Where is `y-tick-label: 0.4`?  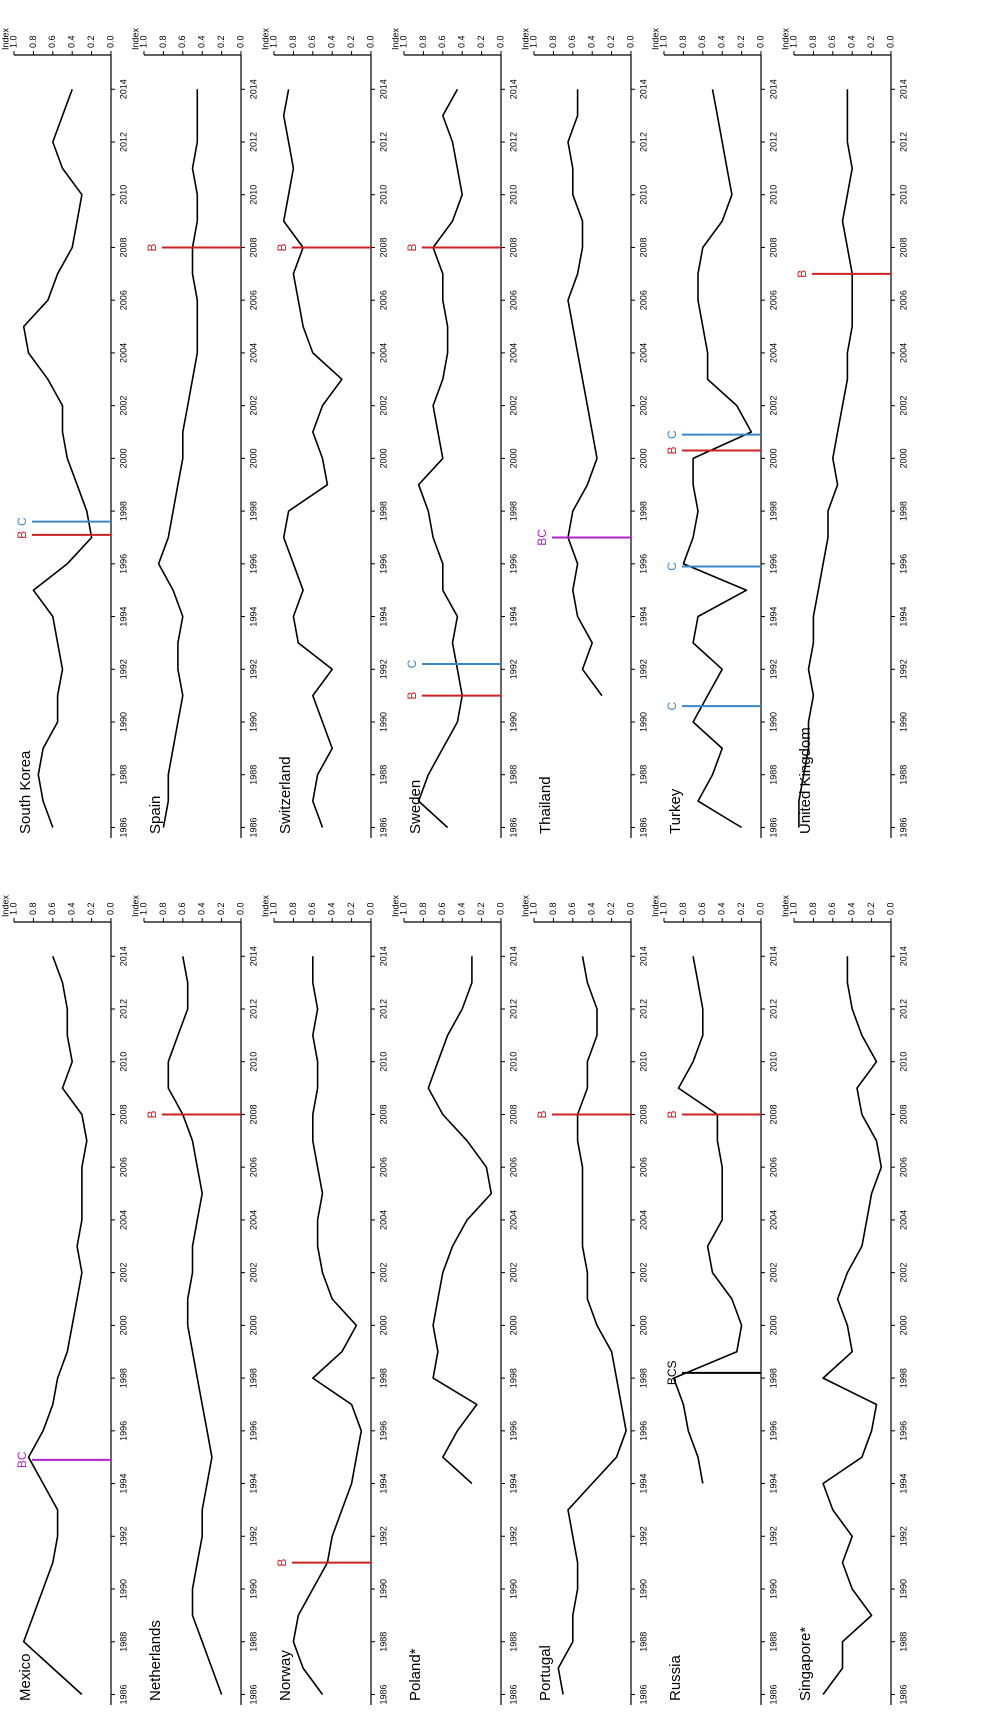 y-tick-label: 0.4 is located at coordinates (462, 908).